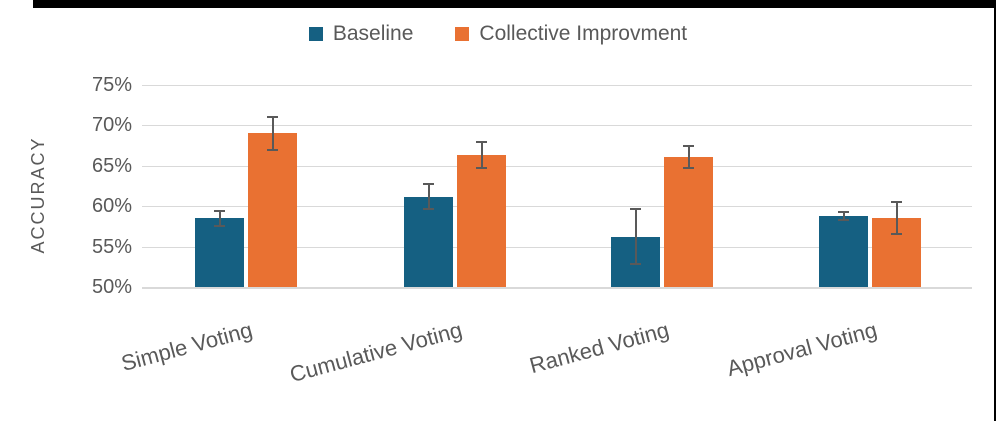  What do you see at coordinates (514, 4) in the screenshot?
I see `frame-top-border` at bounding box center [514, 4].